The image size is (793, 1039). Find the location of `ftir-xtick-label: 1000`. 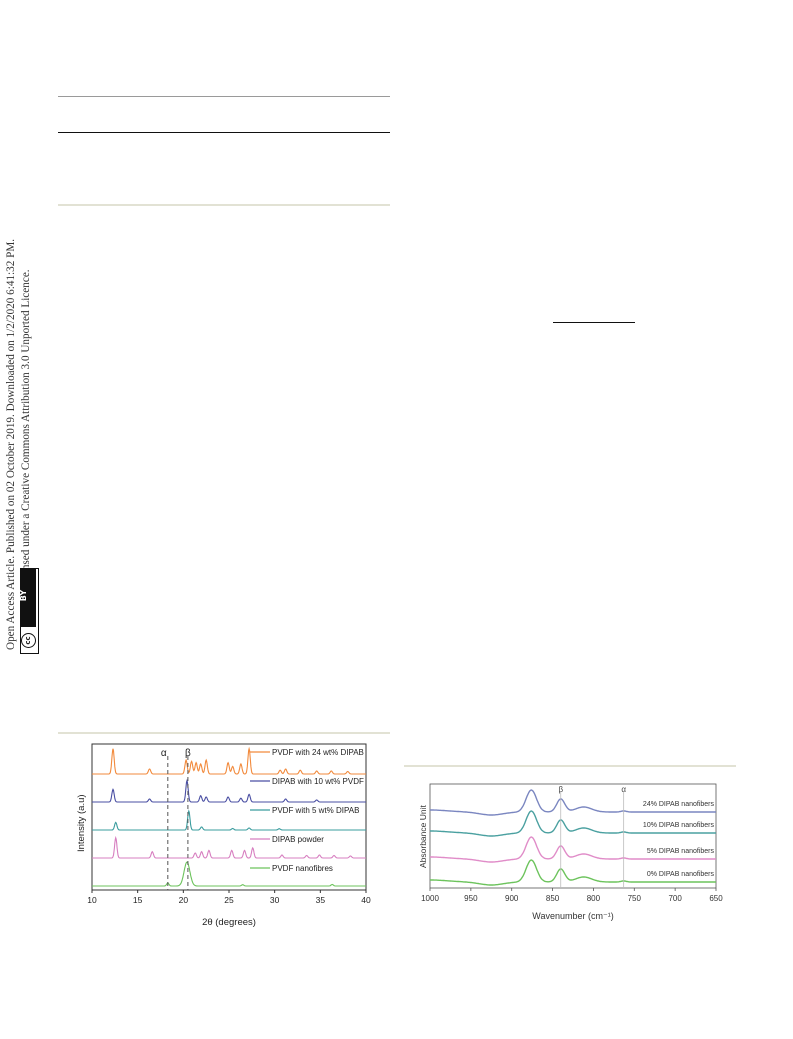

ftir-xtick-label: 1000 is located at coordinates (430, 898).